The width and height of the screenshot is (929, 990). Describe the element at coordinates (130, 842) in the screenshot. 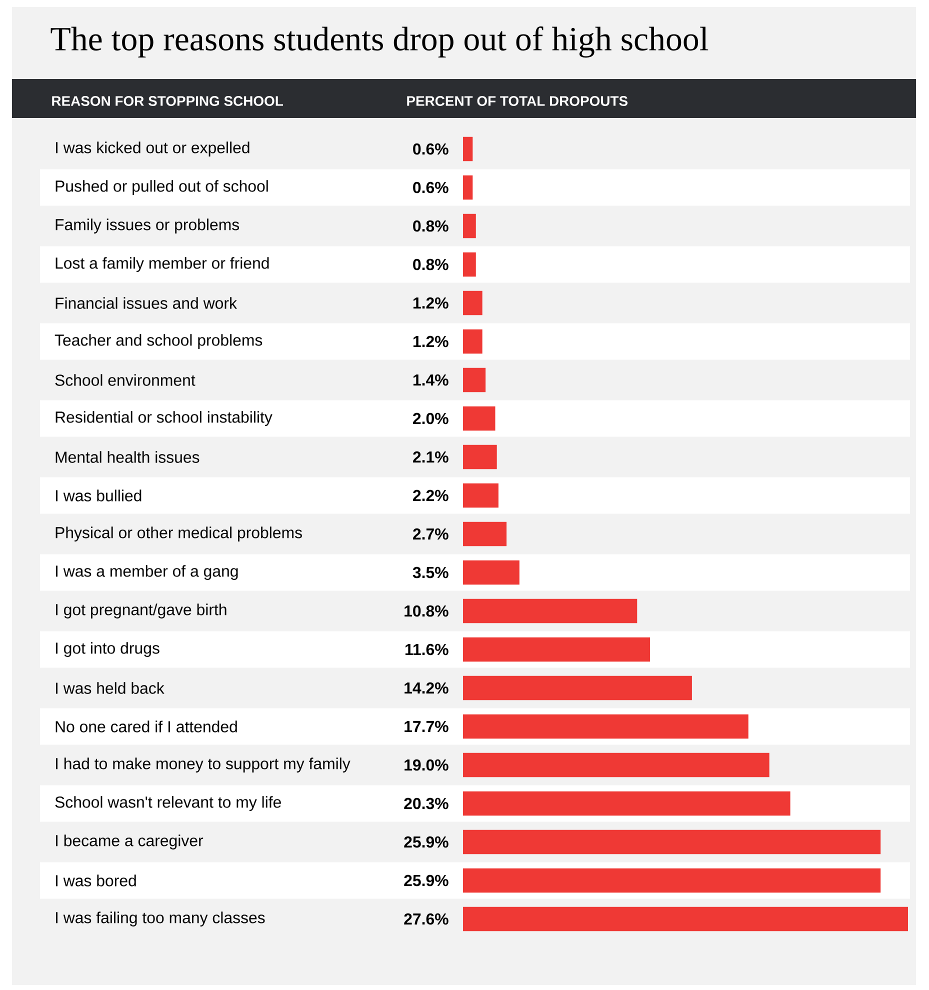

I see `y-tick-label: I became a caregiver` at that location.